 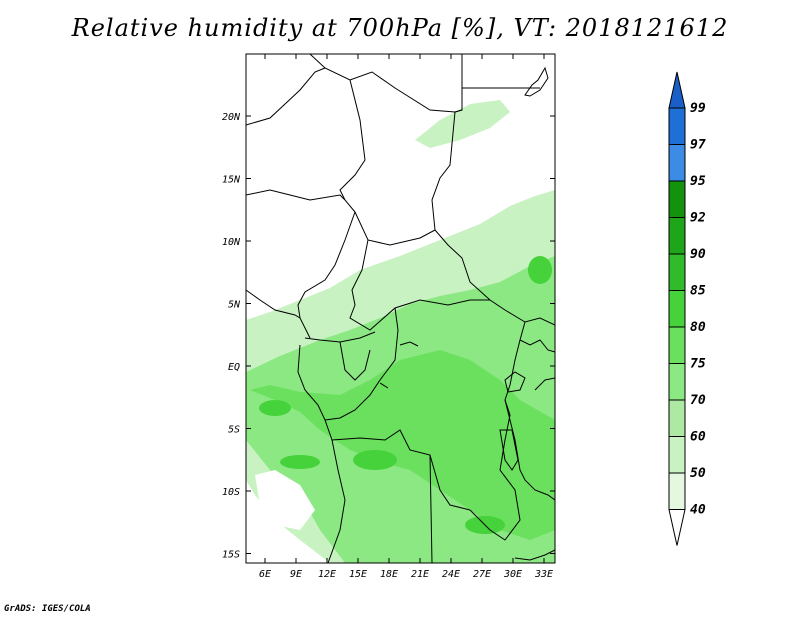 What do you see at coordinates (698, 108) in the screenshot?
I see `colorbar-label: 99` at bounding box center [698, 108].